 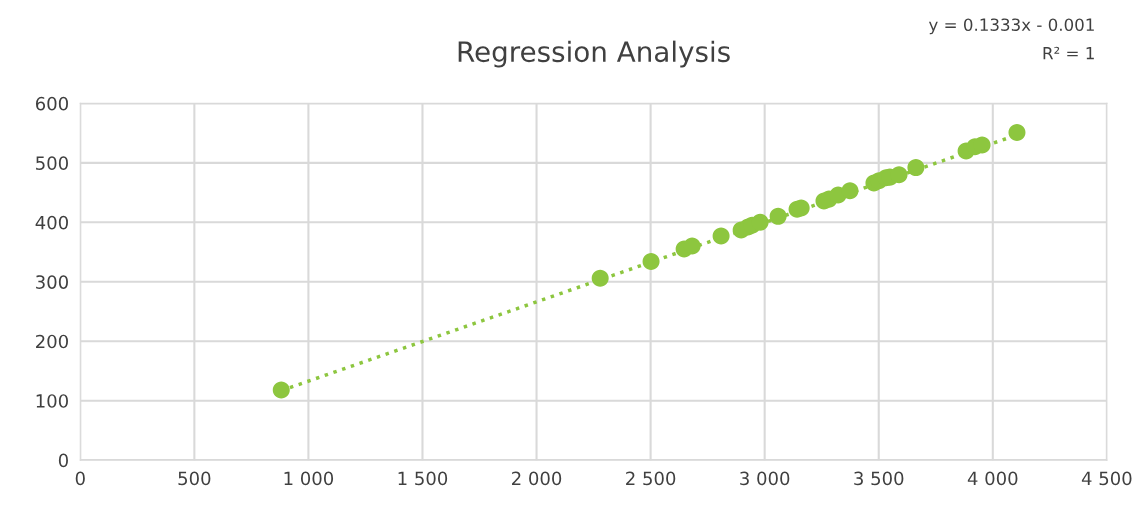 I want to click on y-tick-label: 200, so click(x=52, y=341).